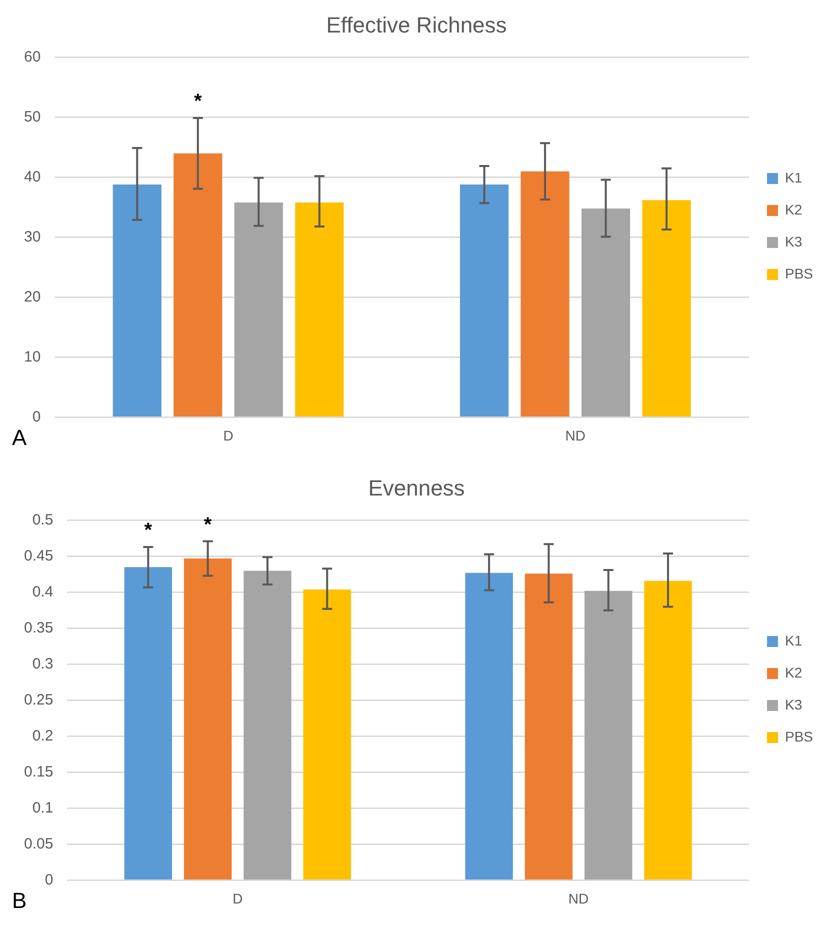 Image resolution: width=833 pixels, height=926 pixels. Describe the element at coordinates (39, 843) in the screenshot. I see `y-tick-label: 0.05` at that location.